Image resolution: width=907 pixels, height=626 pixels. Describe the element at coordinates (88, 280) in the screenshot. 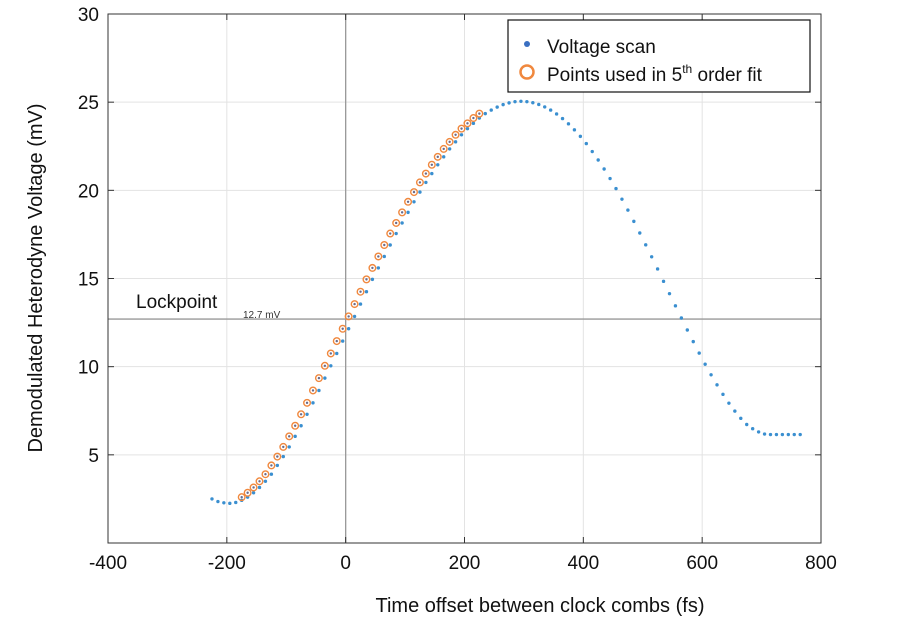

I see `y-tick-label: 15` at that location.